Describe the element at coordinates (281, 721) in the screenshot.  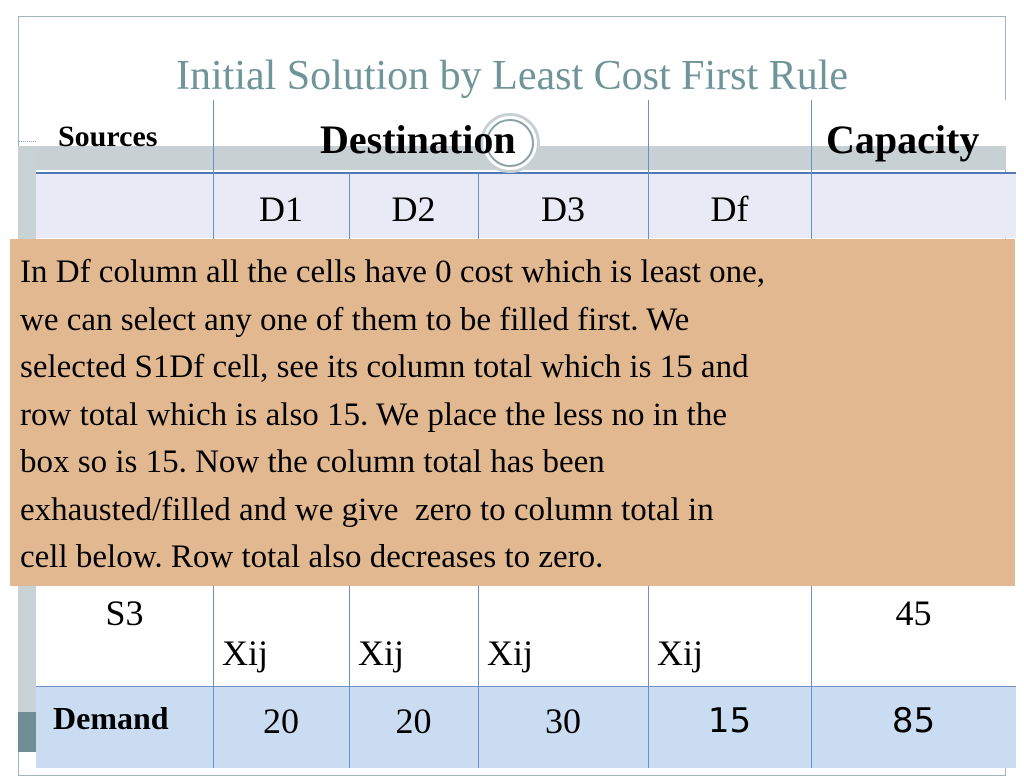
I see `demand-d1: 20` at that location.